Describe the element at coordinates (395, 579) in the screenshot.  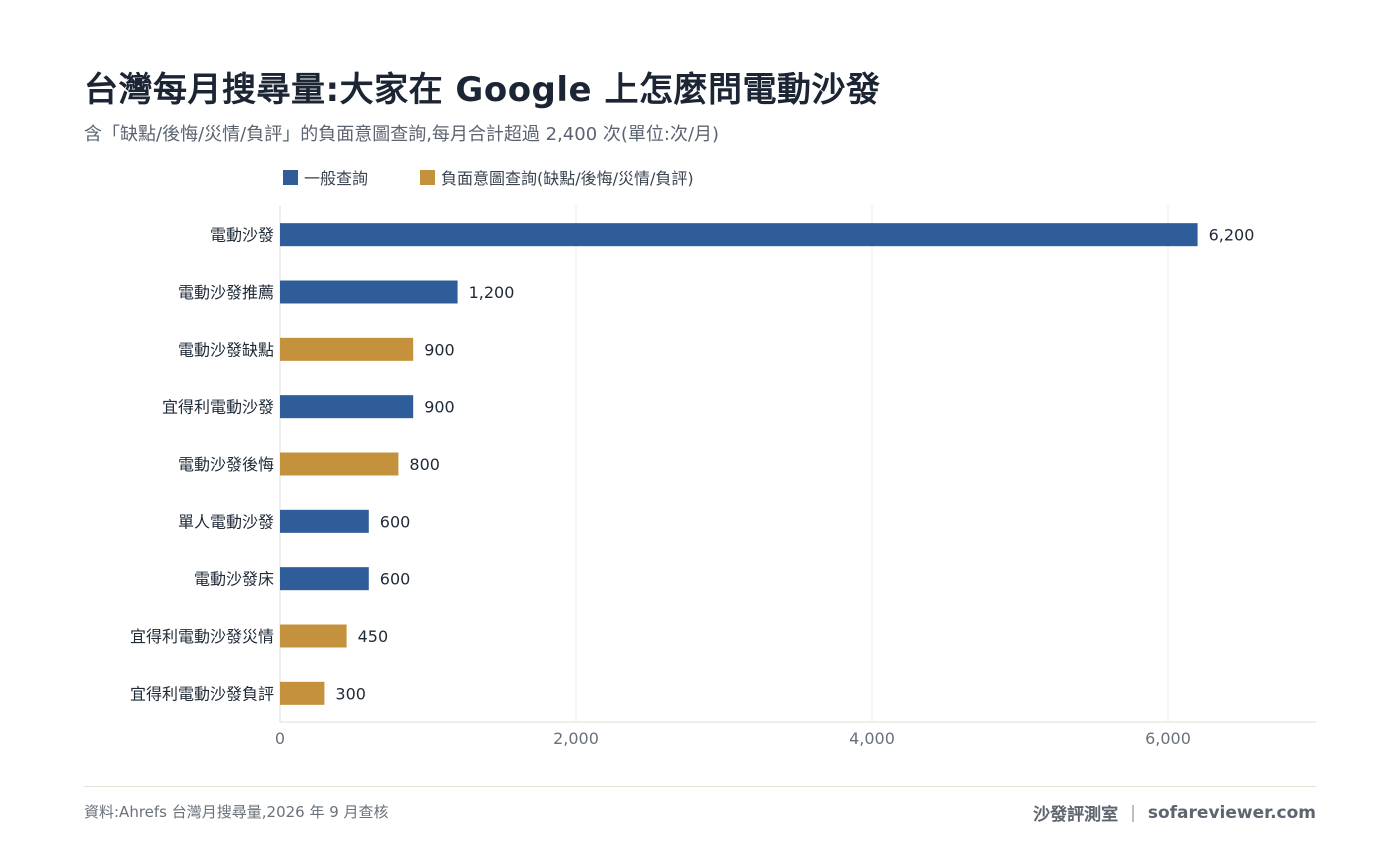
I see `value-label-6: 600` at that location.